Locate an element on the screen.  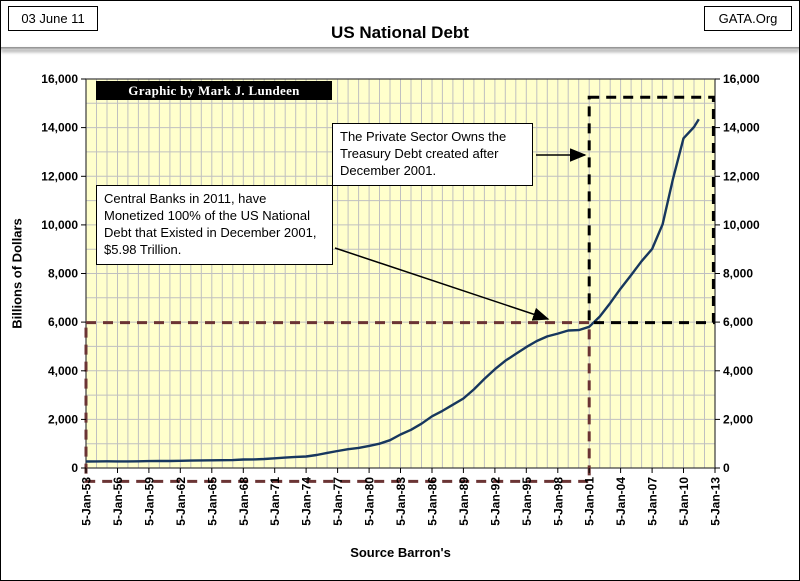
svg-text: 5-Jan-98 is located at coordinates (558, 501).